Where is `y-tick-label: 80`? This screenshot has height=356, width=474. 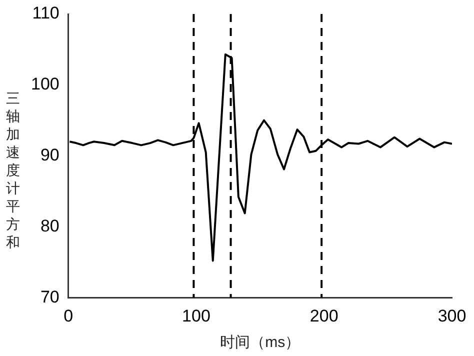
y-tick-label: 80 is located at coordinates (50, 226).